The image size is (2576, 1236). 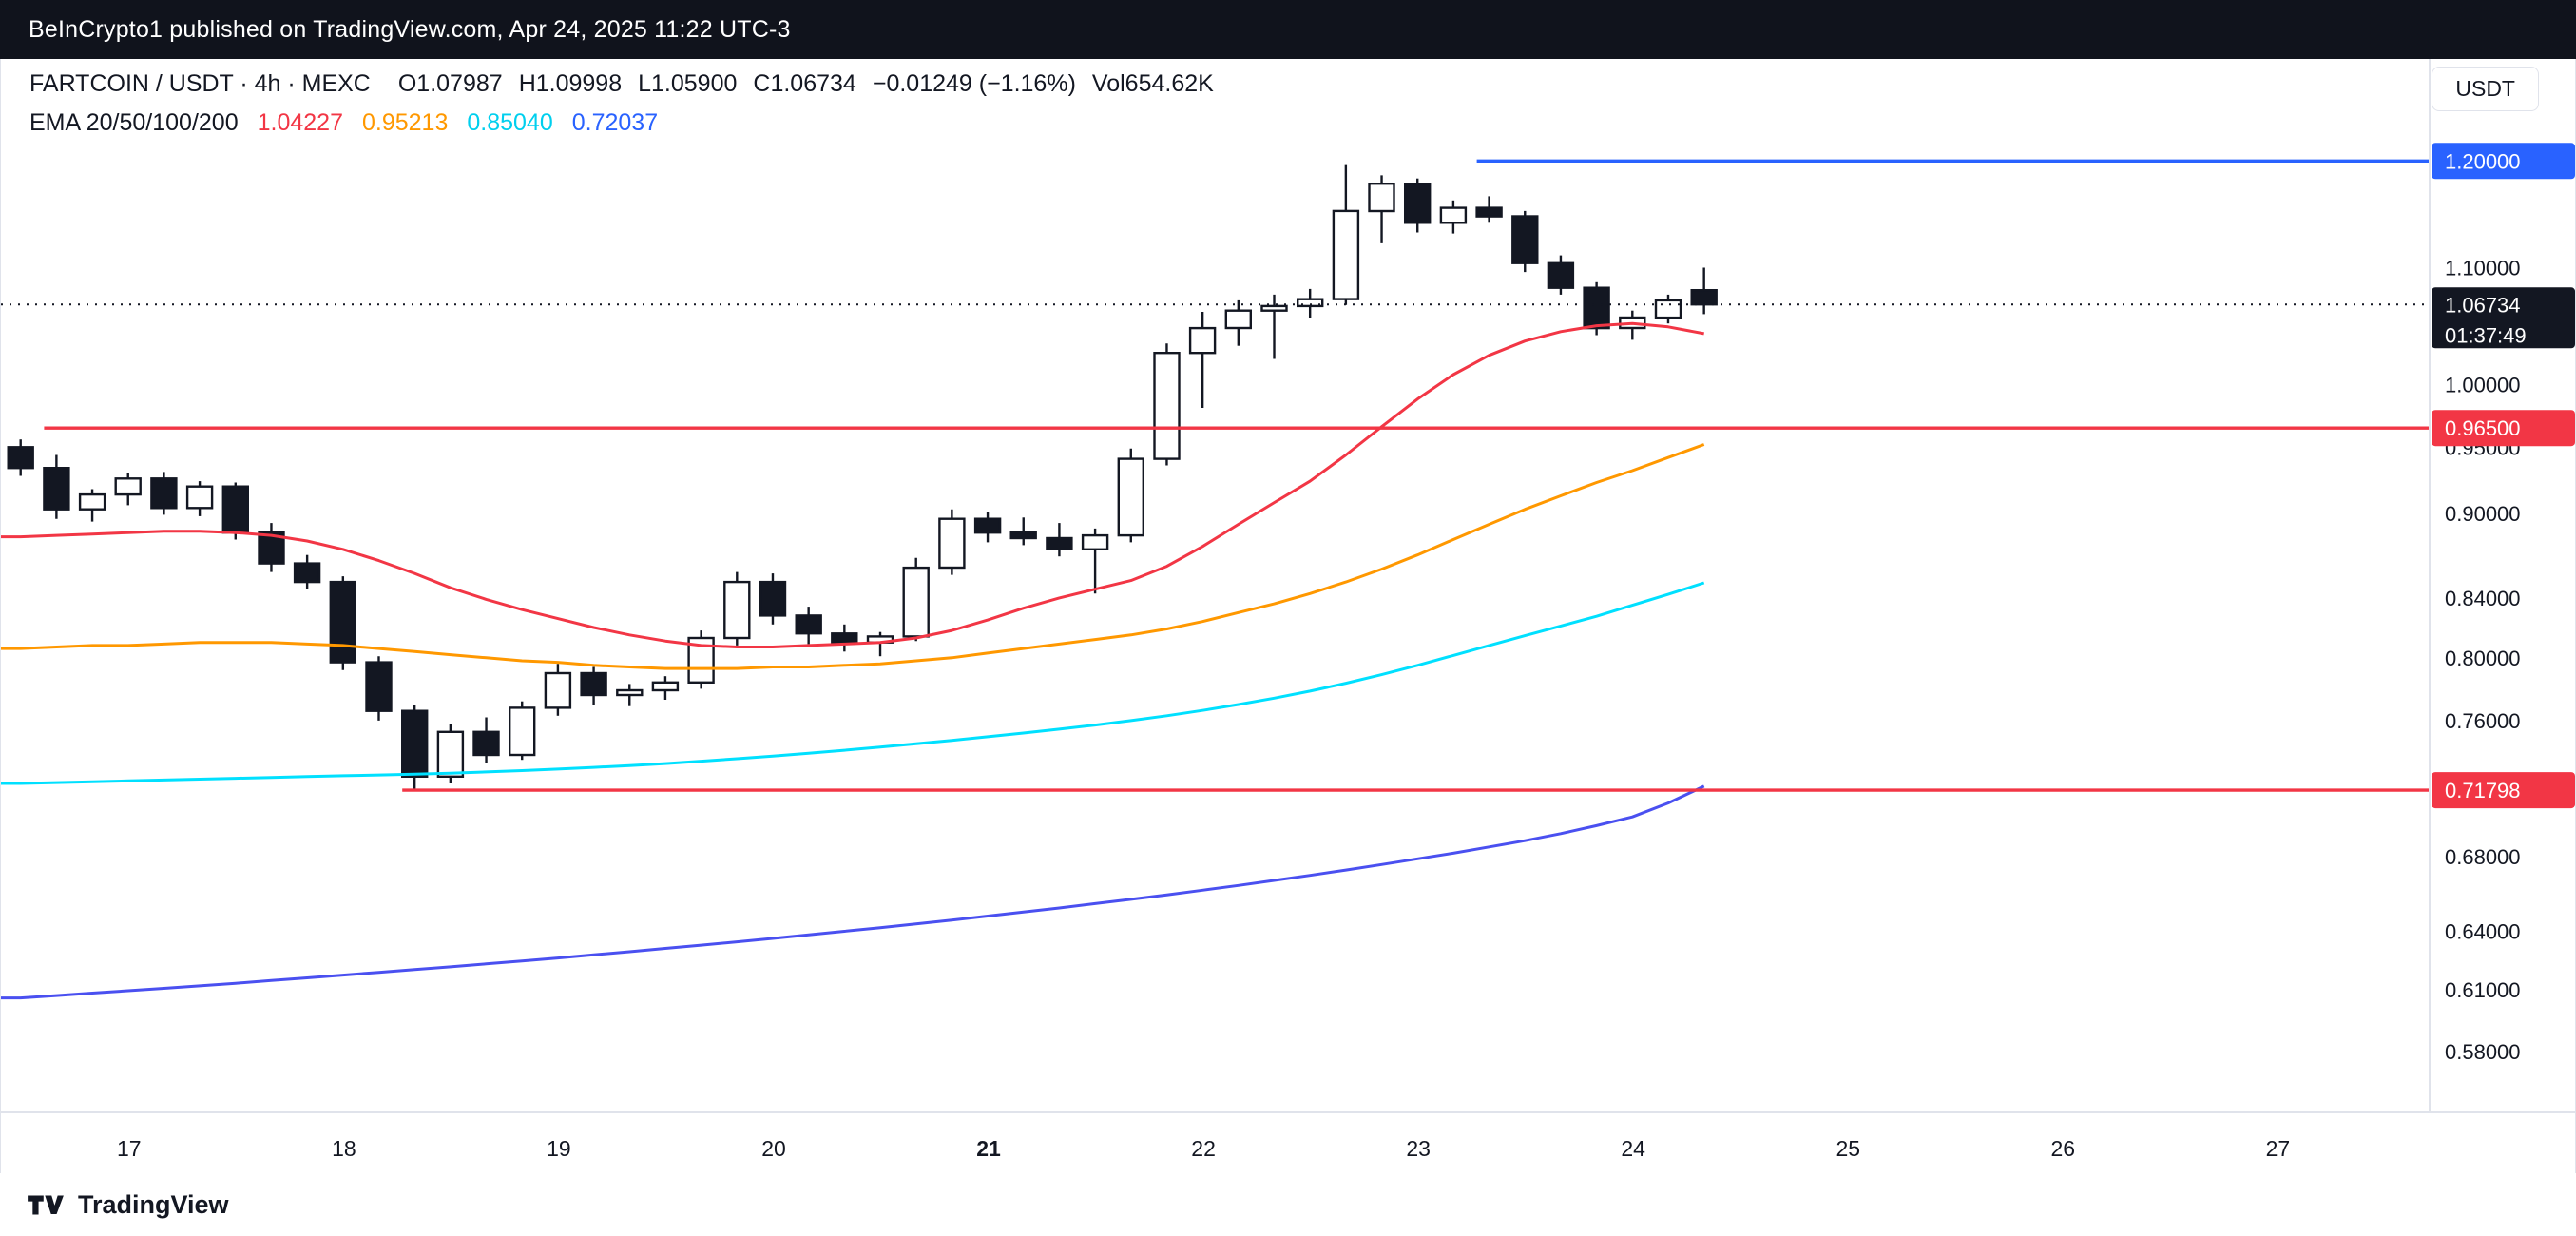 What do you see at coordinates (989, 1148) in the screenshot?
I see `time-tick-label: 21` at bounding box center [989, 1148].